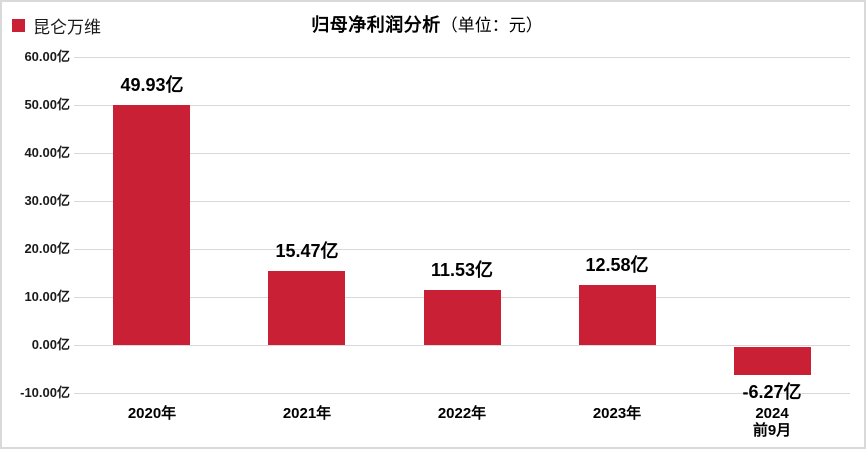  I want to click on x-axis-category-label: 2022年, so click(462, 413).